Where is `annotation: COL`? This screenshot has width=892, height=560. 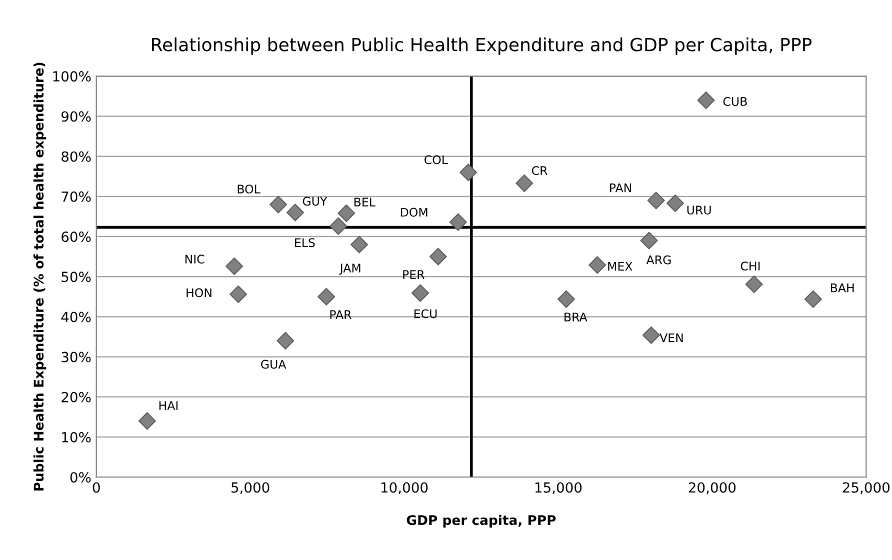
annotation: COL is located at coordinates (436, 159).